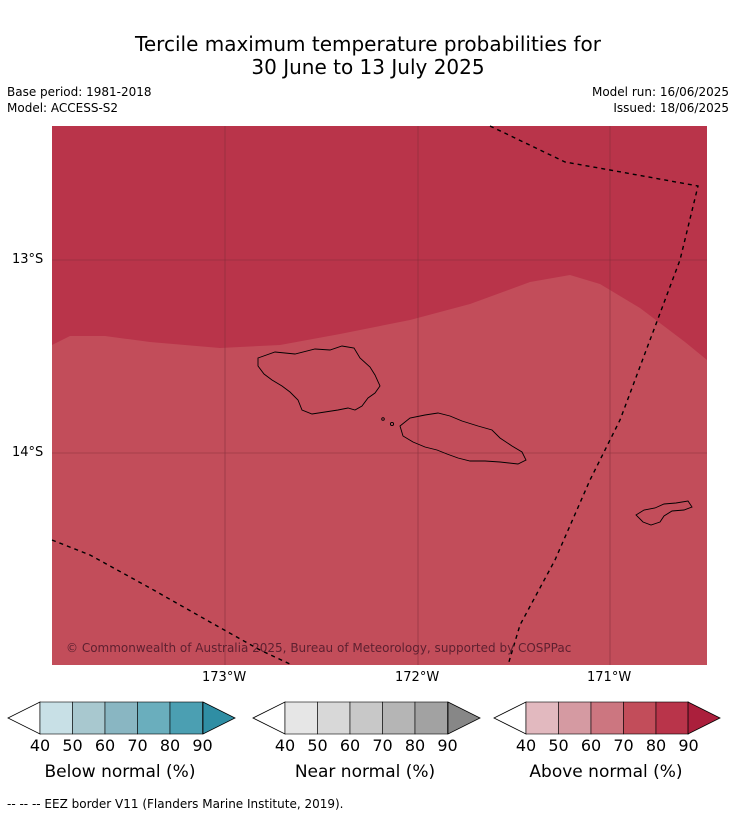  What do you see at coordinates (415, 745) in the screenshot?
I see `colorbar-near-tick: 80` at bounding box center [415, 745].